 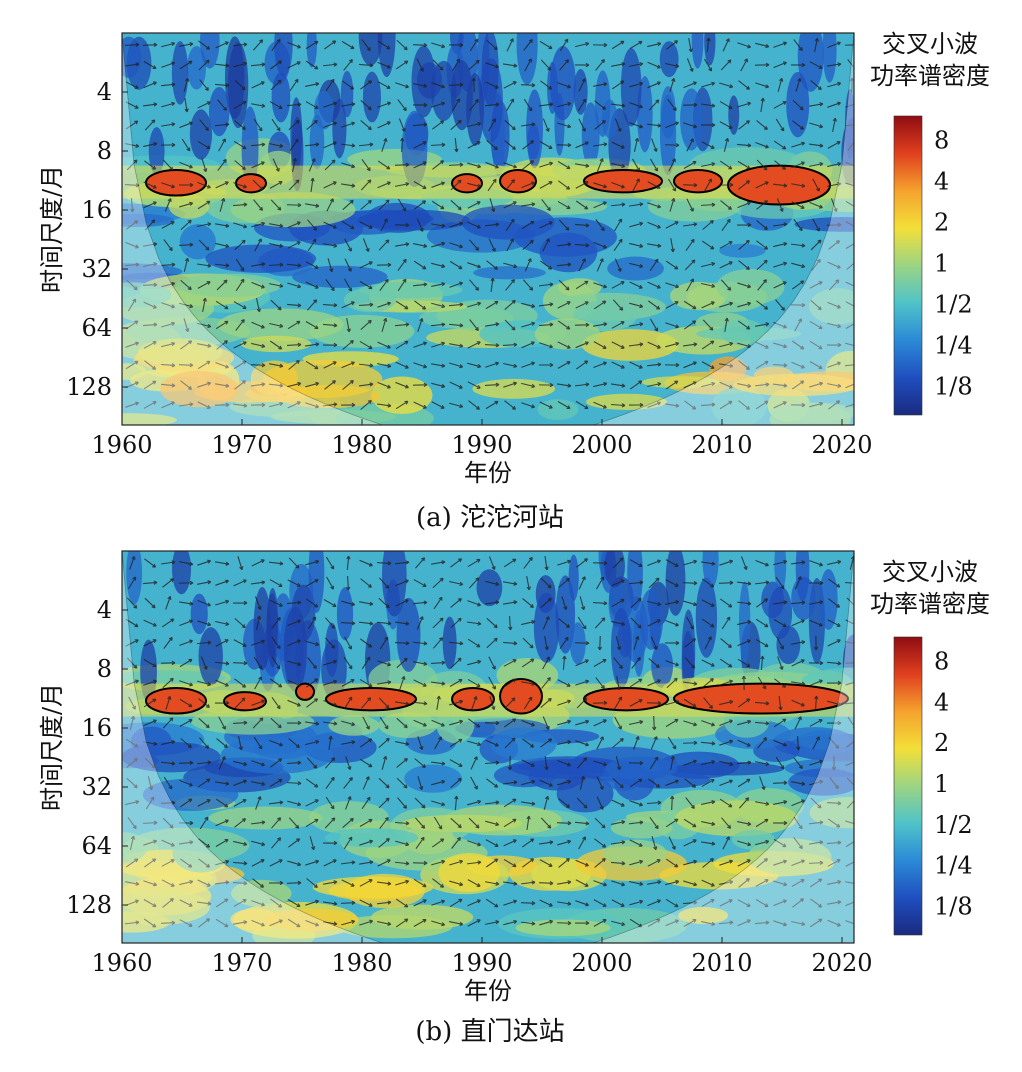 What do you see at coordinates (488, 185) in the screenshot?
I see `significant-regions` at bounding box center [488, 185].